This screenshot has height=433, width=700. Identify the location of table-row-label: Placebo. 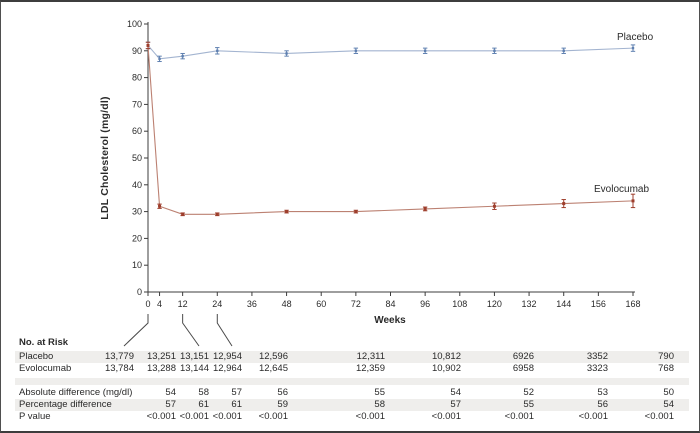
(36, 356).